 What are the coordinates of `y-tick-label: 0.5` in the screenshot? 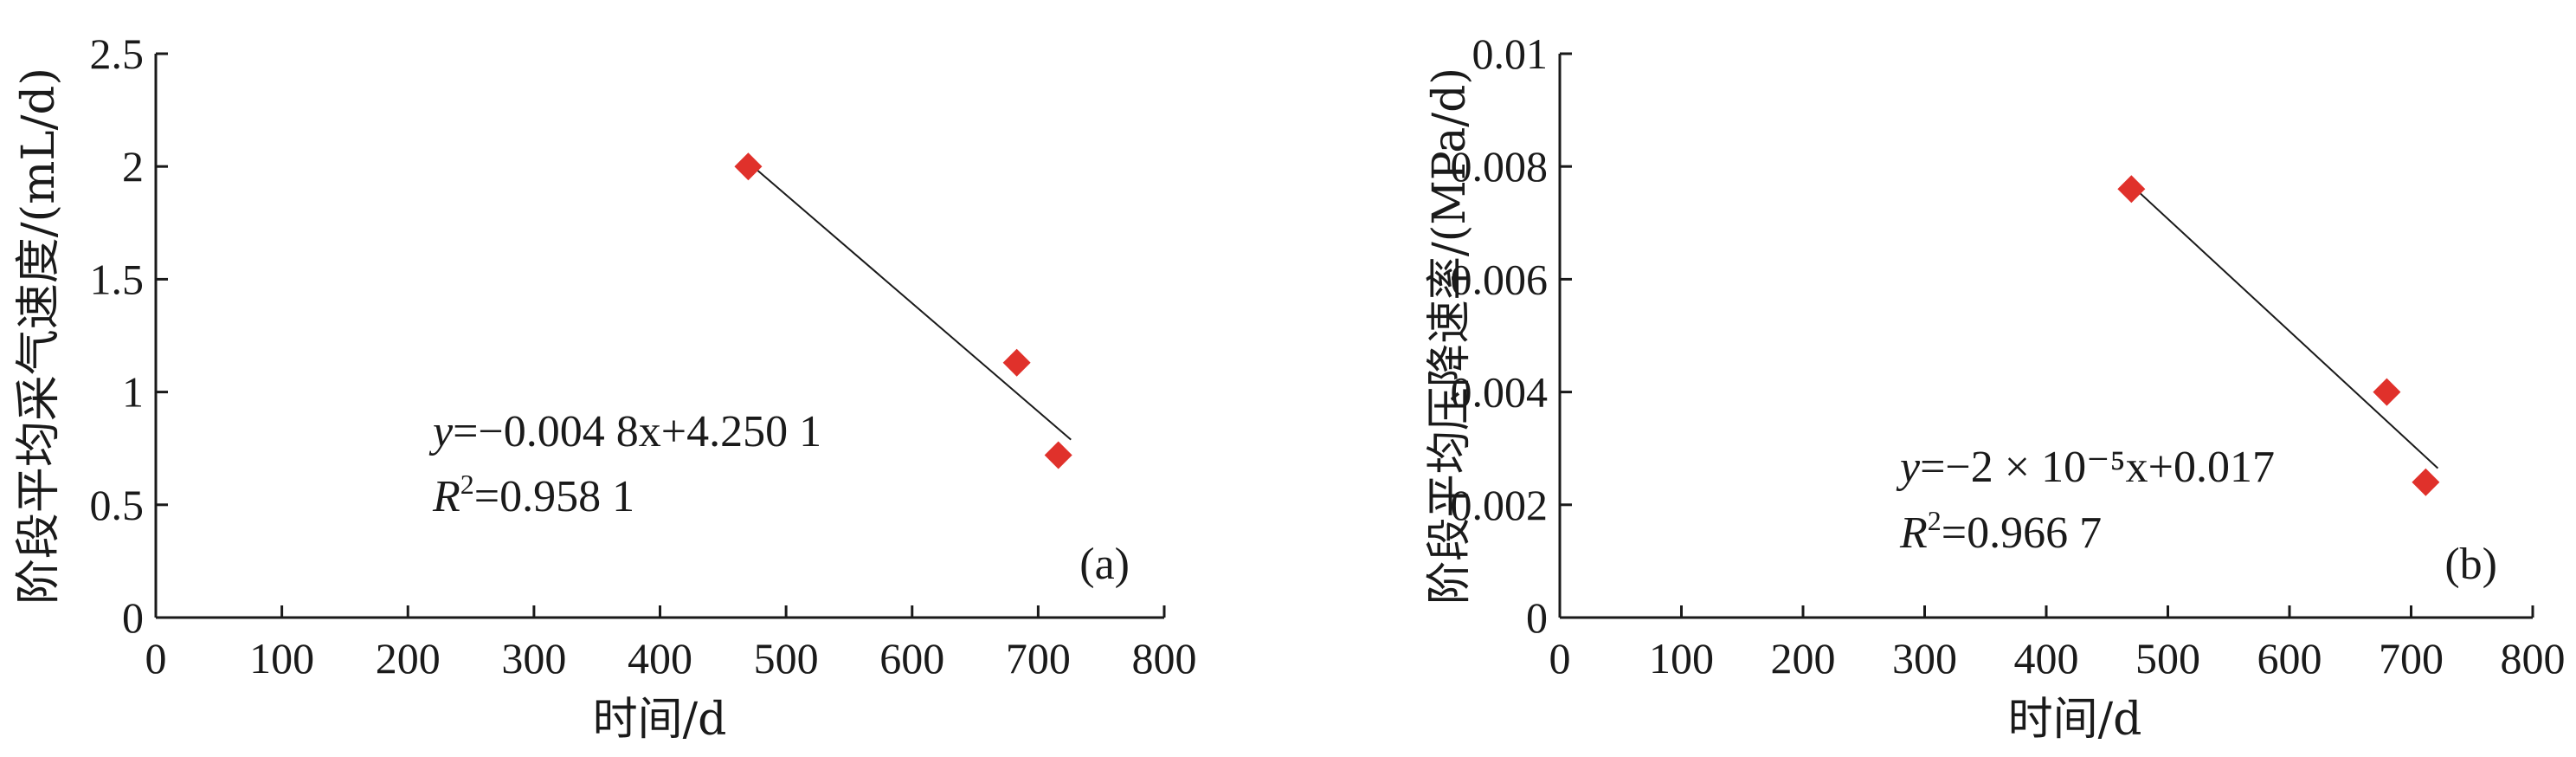 It's located at (117, 505).